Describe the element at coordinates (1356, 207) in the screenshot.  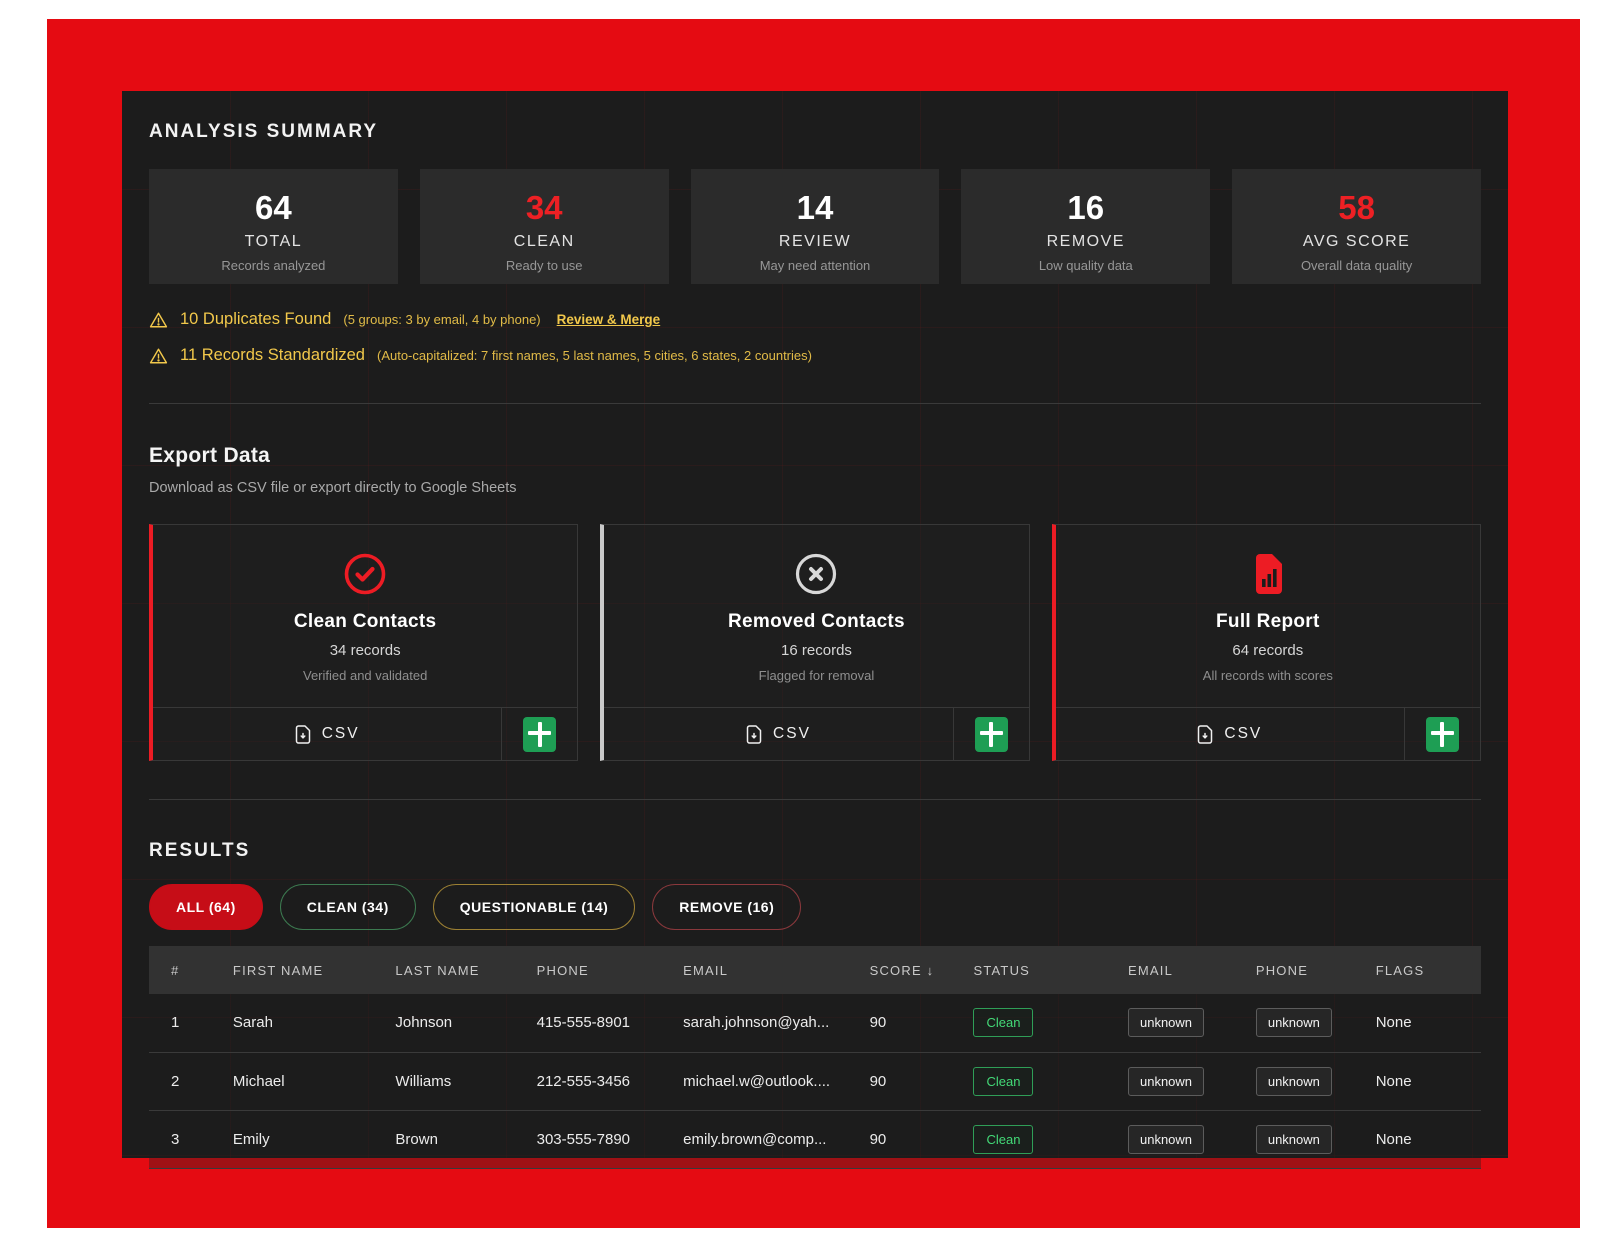
I see `stat-value-avg-score: 58` at that location.